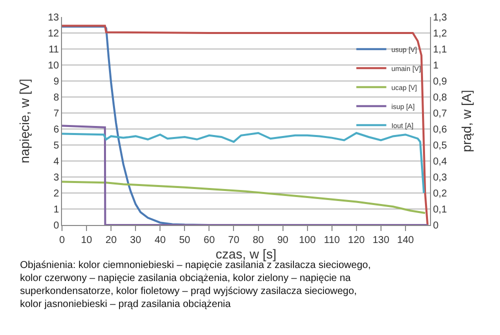 Image resolution: width=500 pixels, height=335 pixels. Describe the element at coordinates (440, 162) in the screenshot. I see `y2-tick-label: 0,4` at that location.